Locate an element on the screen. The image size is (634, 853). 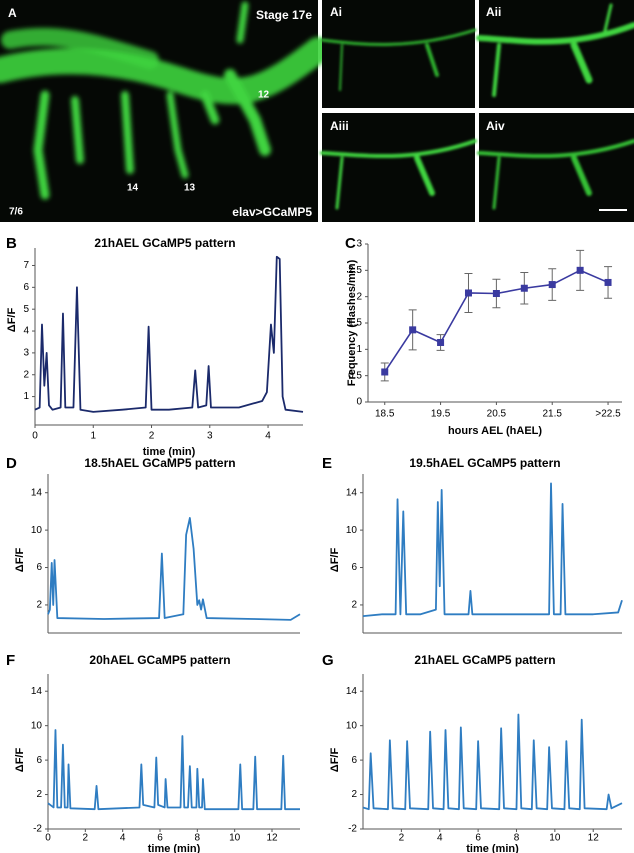
genotype-label: elav>GCaMP5 is located at coordinates (272, 212).